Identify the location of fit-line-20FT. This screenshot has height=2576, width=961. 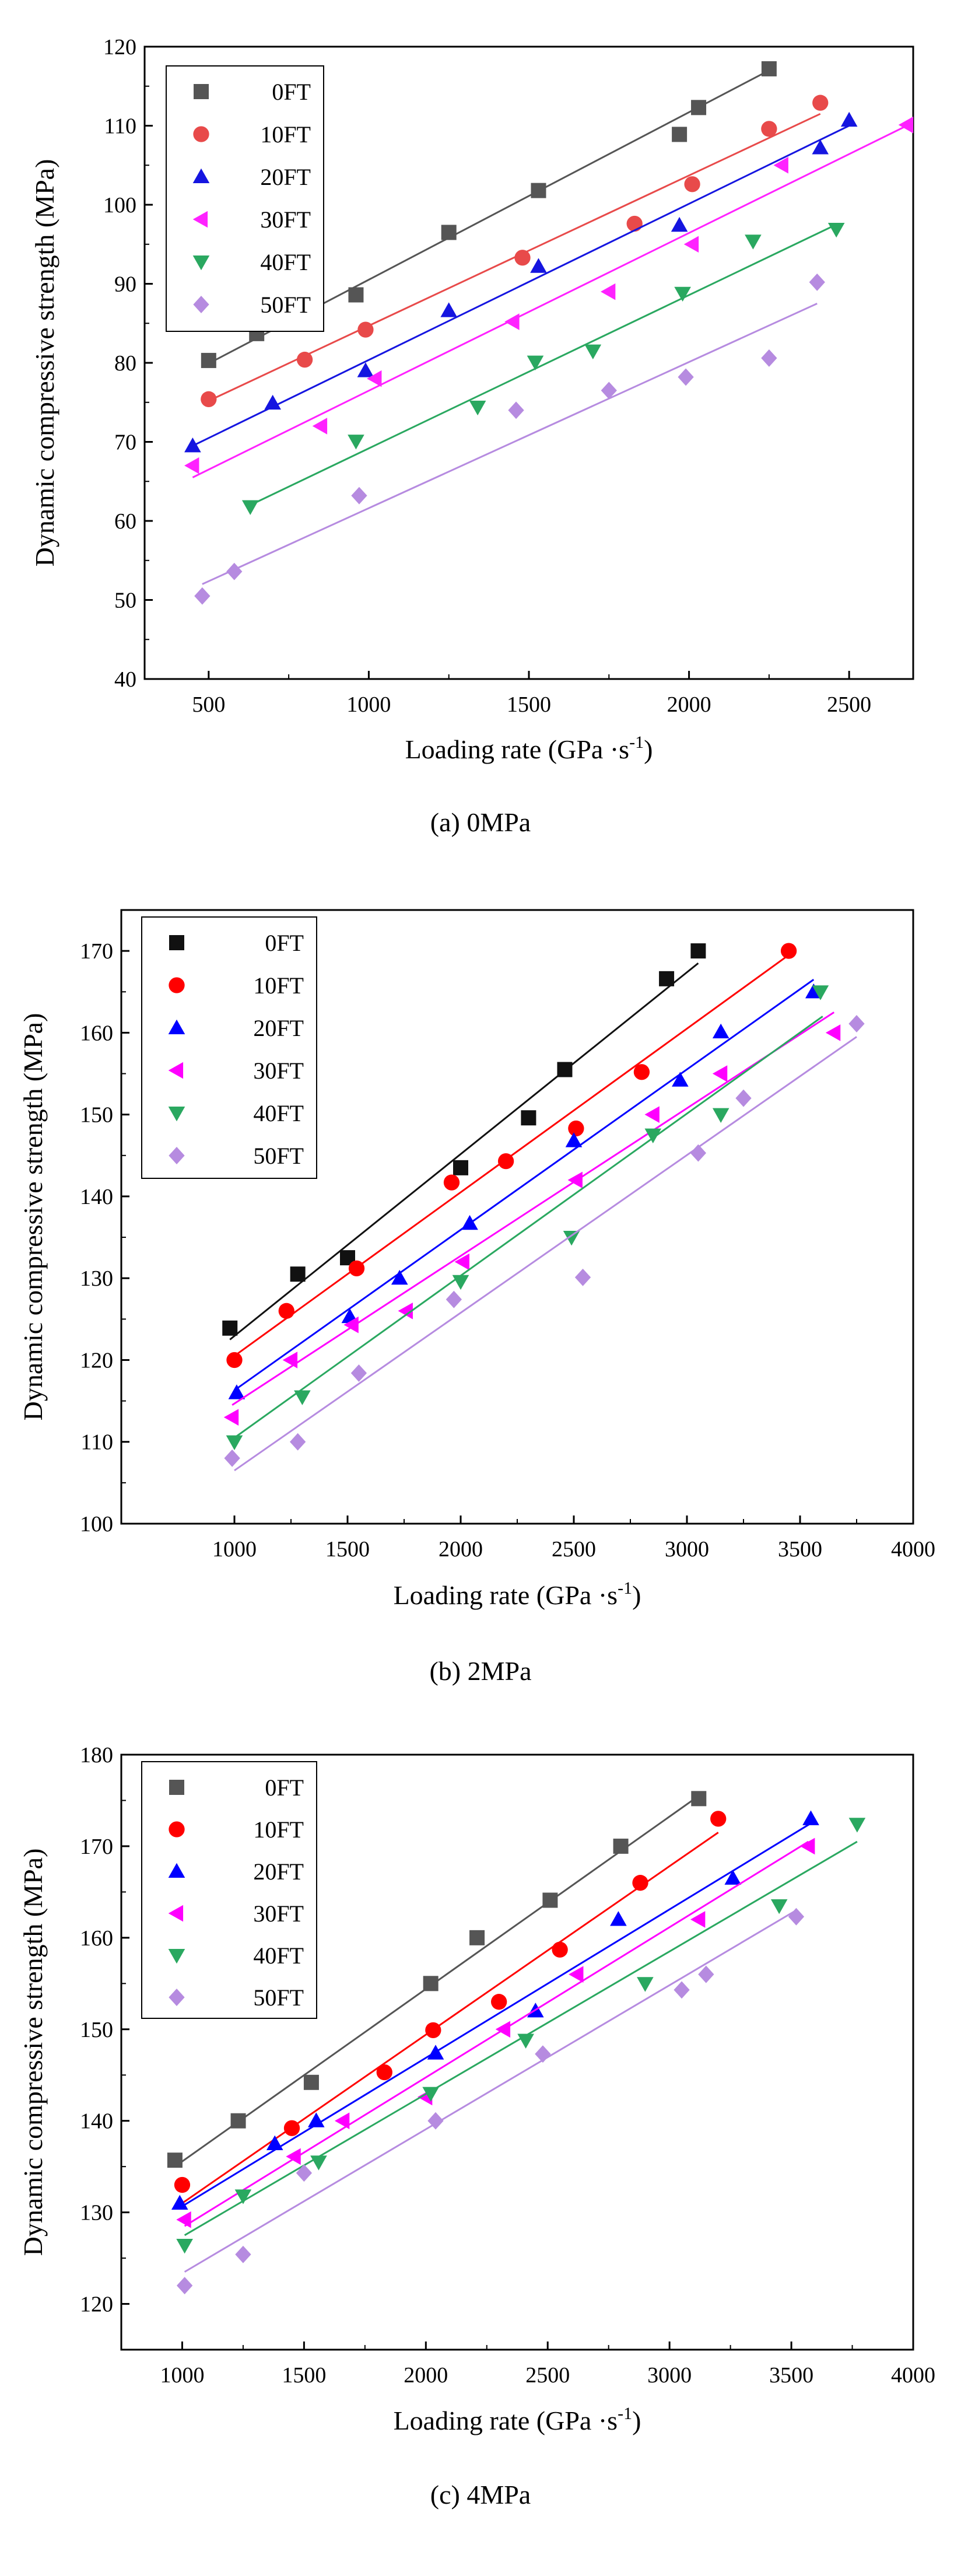
(521, 286).